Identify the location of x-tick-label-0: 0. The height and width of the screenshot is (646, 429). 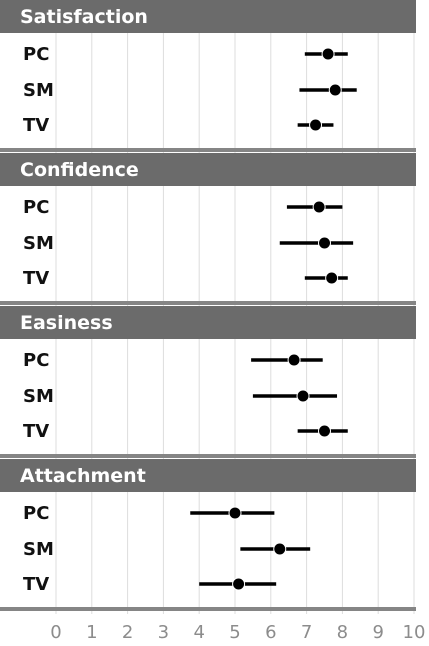
(55, 632).